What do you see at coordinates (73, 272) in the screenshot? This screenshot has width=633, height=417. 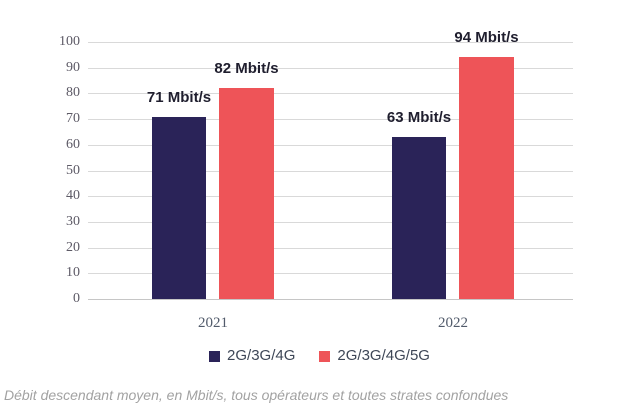 I see `y-tick-label-10: 10` at bounding box center [73, 272].